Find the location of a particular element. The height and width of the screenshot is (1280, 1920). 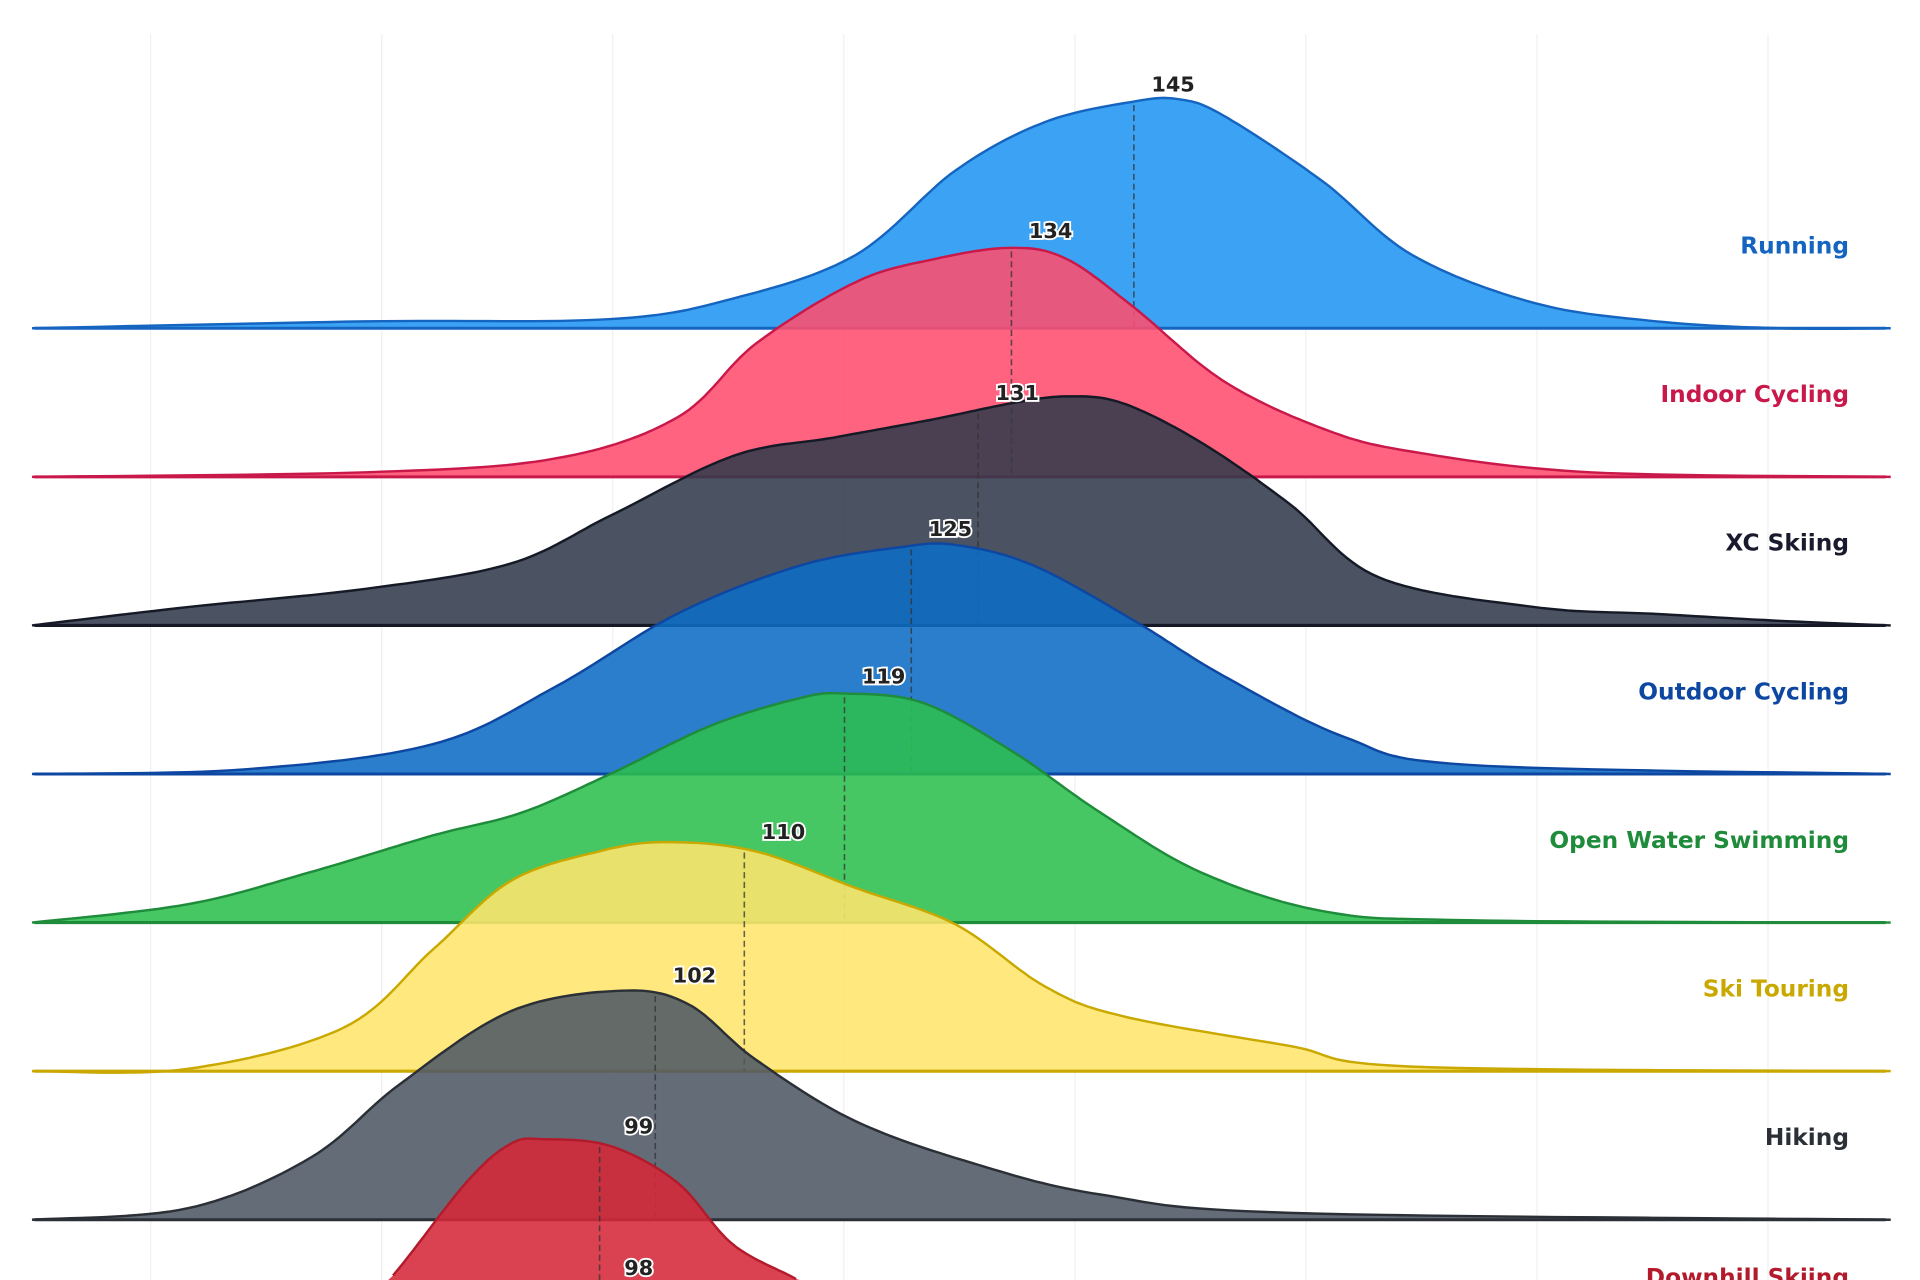

peak-value-label: 134 is located at coordinates (1050, 231).